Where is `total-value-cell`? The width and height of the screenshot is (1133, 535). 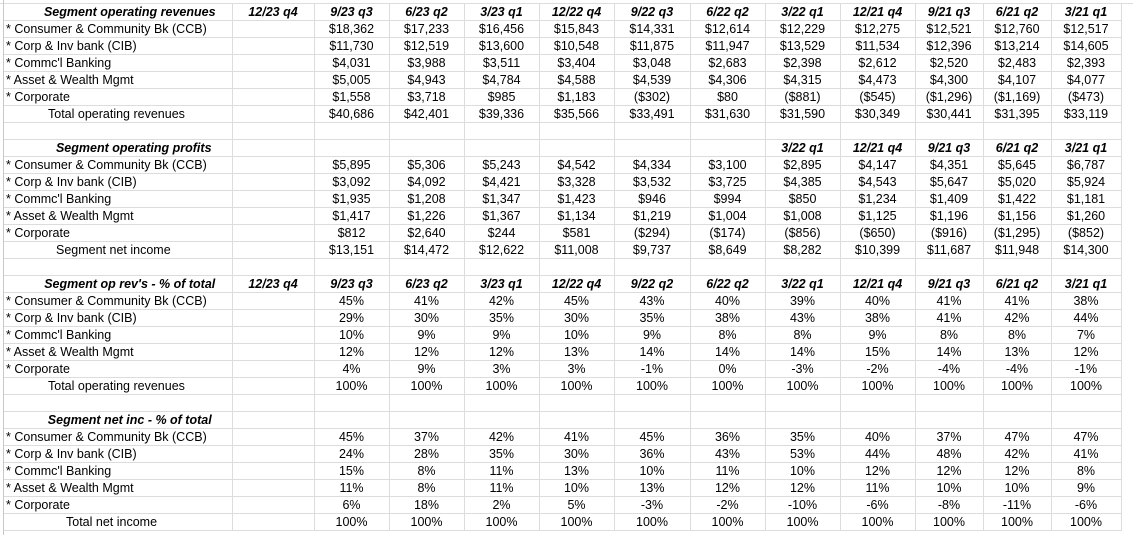
total-value-cell is located at coordinates (273, 114).